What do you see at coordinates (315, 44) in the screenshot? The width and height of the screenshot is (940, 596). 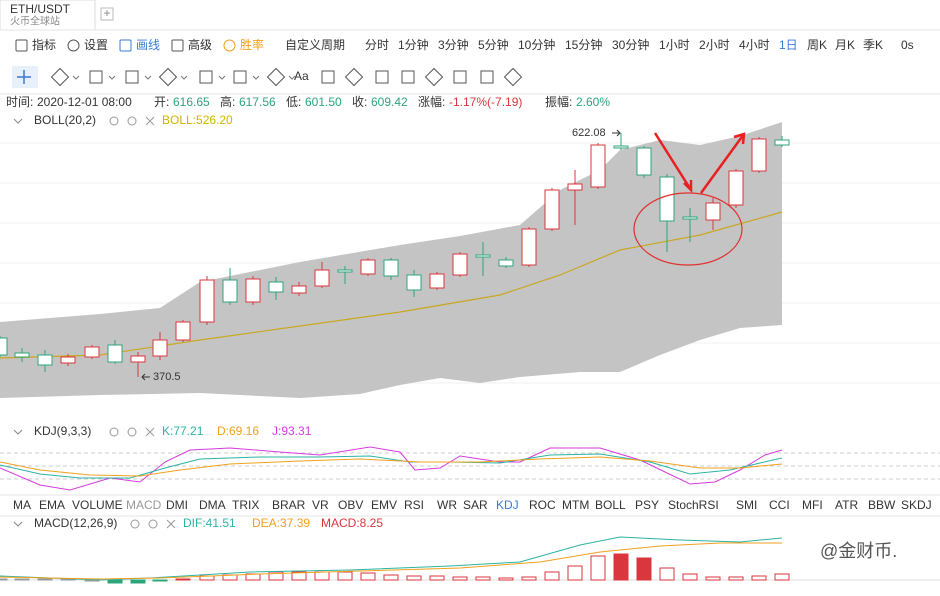 I see `period: 自定义周期` at bounding box center [315, 44].